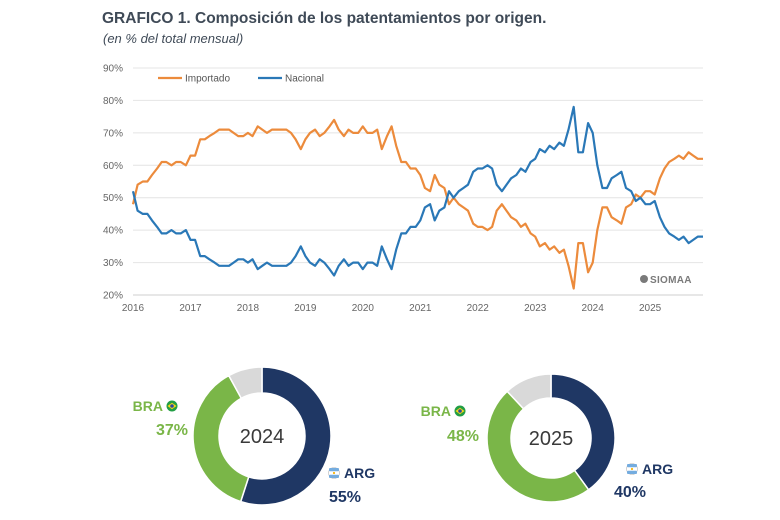  I want to click on x-tick-label: 2022, so click(478, 308).